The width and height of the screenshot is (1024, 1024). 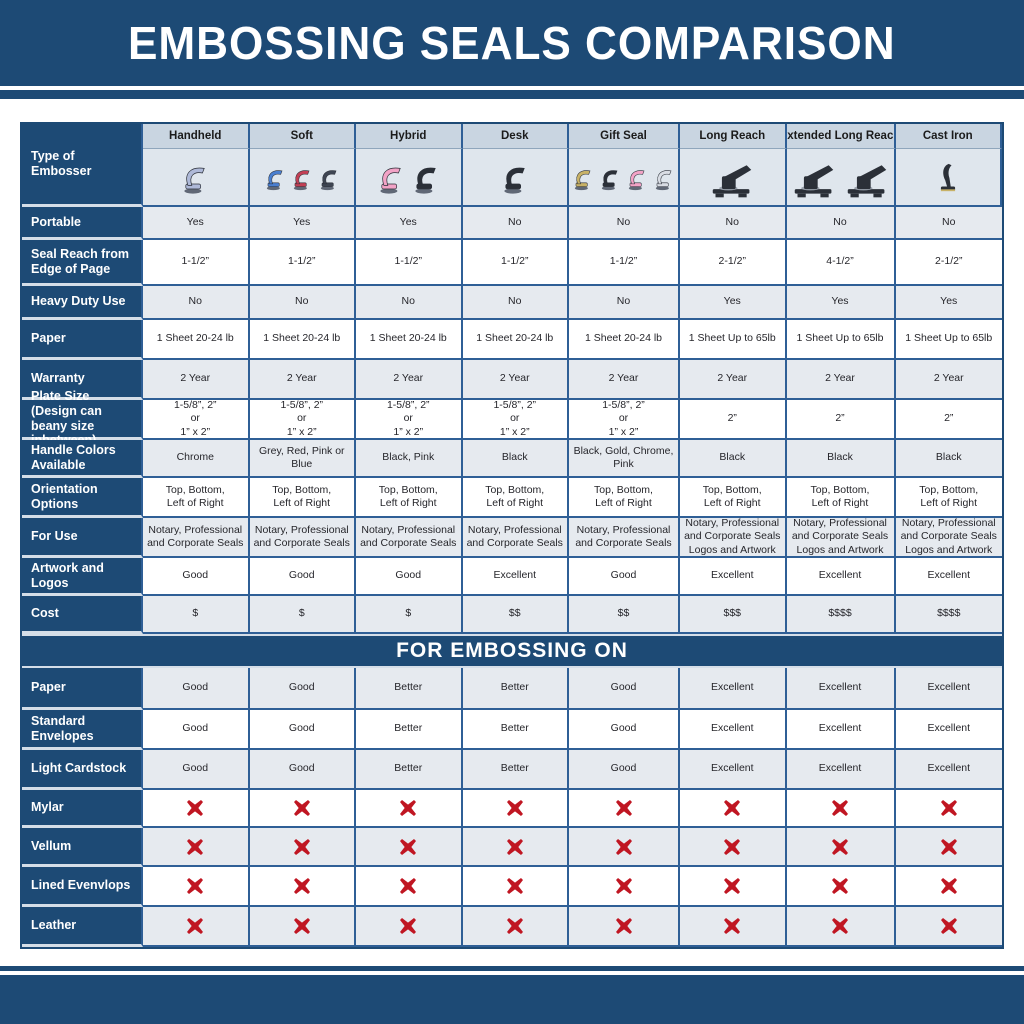 I want to click on spec-cell: 1 Sheet Up to 65lb, so click(x=841, y=340).